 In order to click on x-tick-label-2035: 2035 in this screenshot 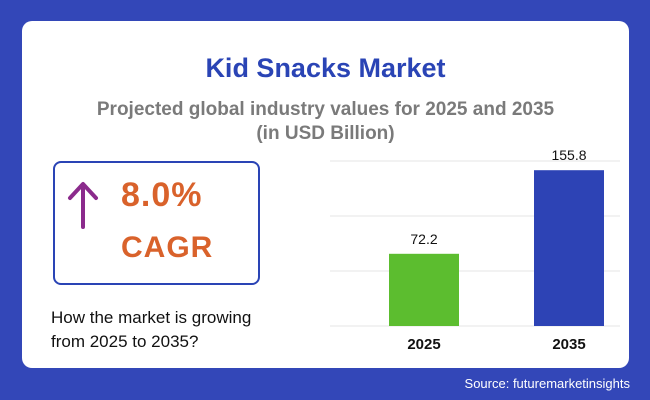, I will do `click(568, 344)`.